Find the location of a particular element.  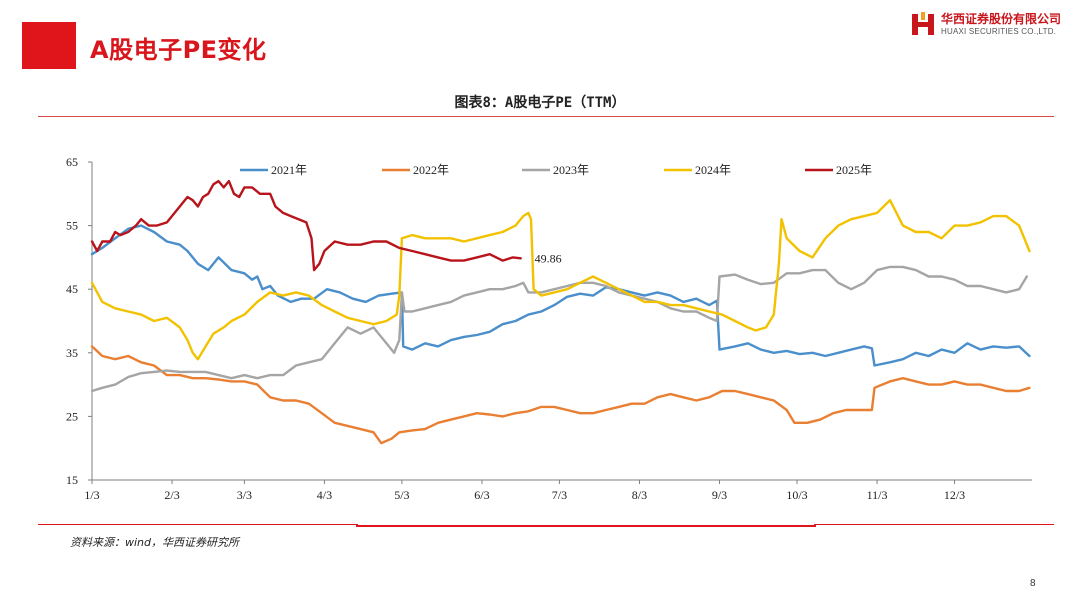

x-tick-label: 1/3 is located at coordinates (91, 495).